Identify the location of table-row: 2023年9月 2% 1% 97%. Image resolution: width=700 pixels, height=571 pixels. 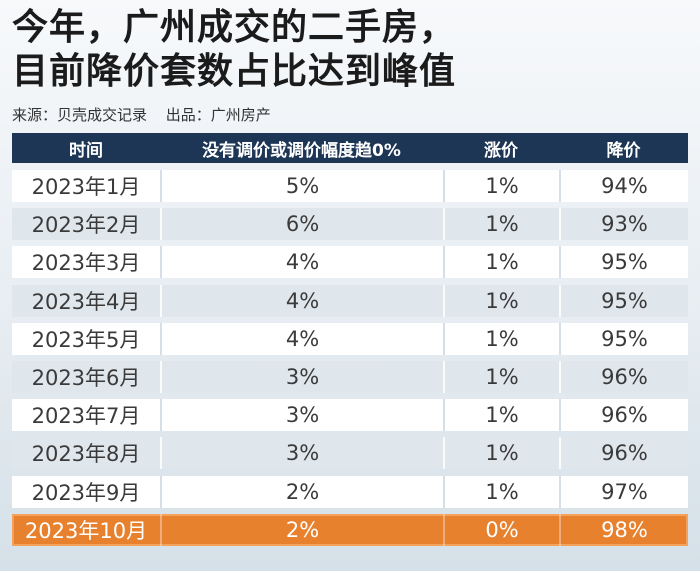
(350, 491).